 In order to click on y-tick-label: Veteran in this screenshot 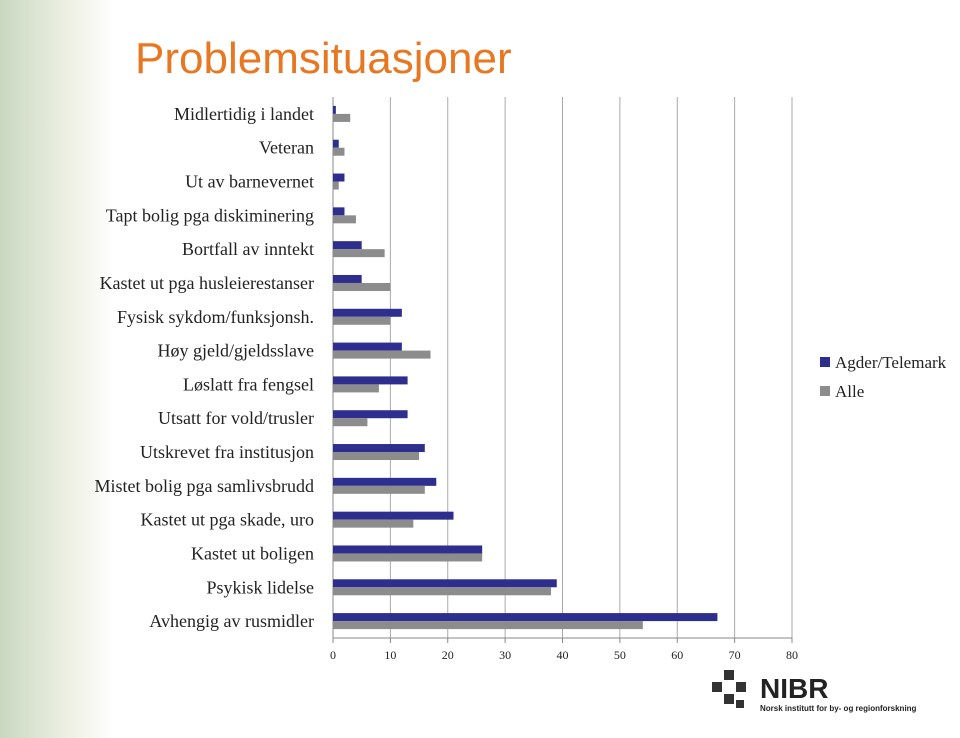, I will do `click(286, 148)`.